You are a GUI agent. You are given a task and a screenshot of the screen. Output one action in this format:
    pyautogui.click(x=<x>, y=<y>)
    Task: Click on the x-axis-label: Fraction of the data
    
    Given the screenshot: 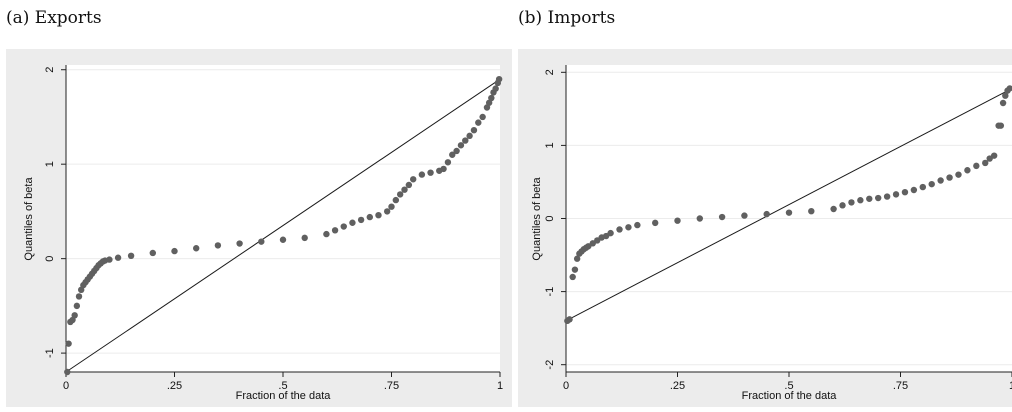 What is the action you would take?
    pyautogui.click(x=790, y=396)
    